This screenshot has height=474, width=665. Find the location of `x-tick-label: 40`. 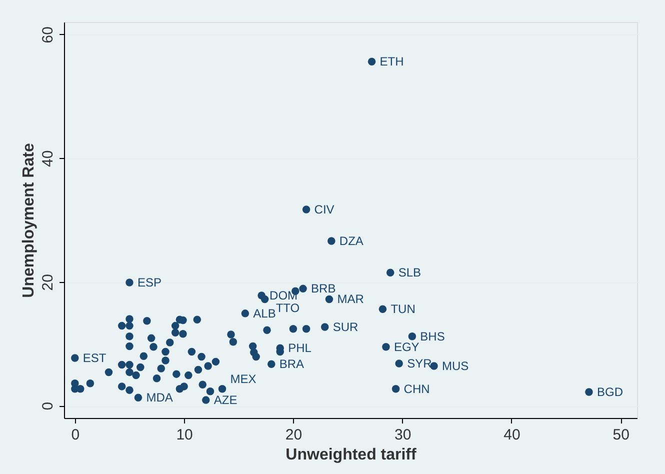

x-tick-label: 40 is located at coordinates (512, 435).